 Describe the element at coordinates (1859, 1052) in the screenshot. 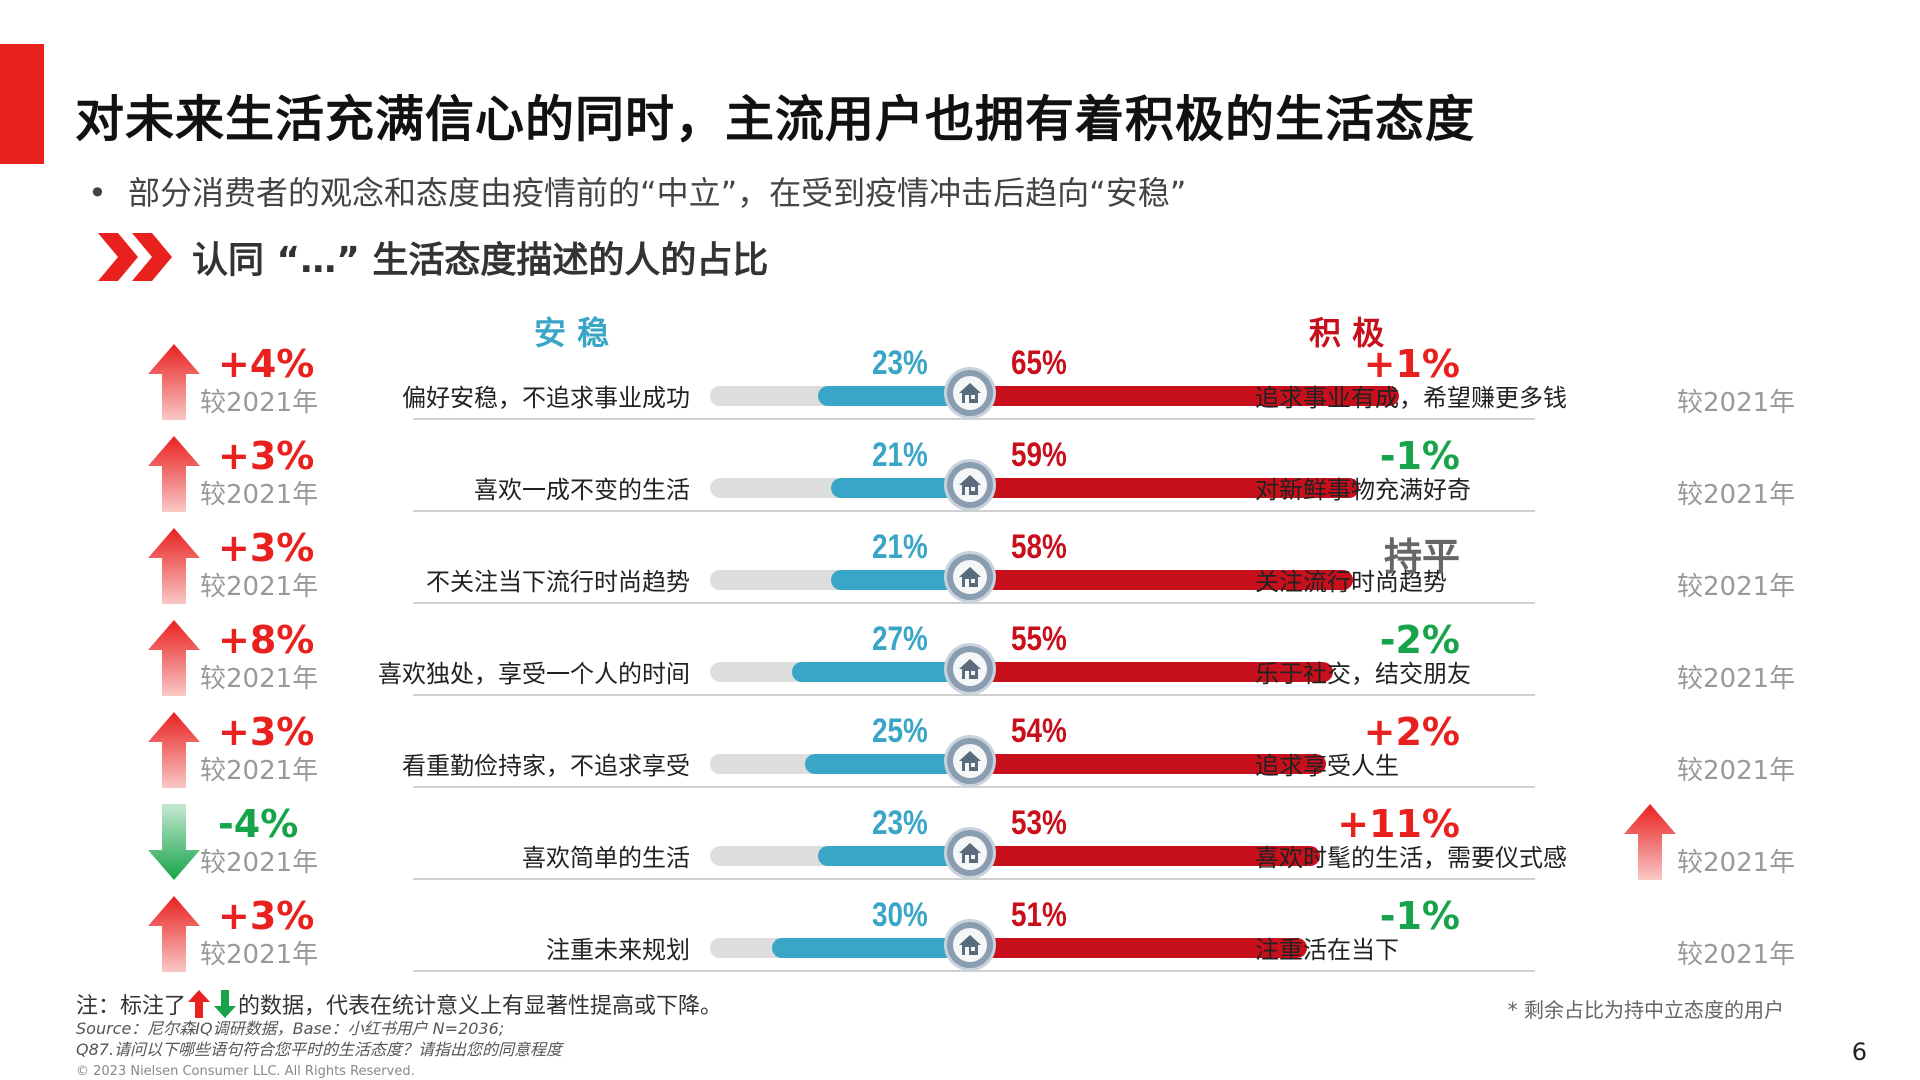

I see `page-number: 6` at that location.